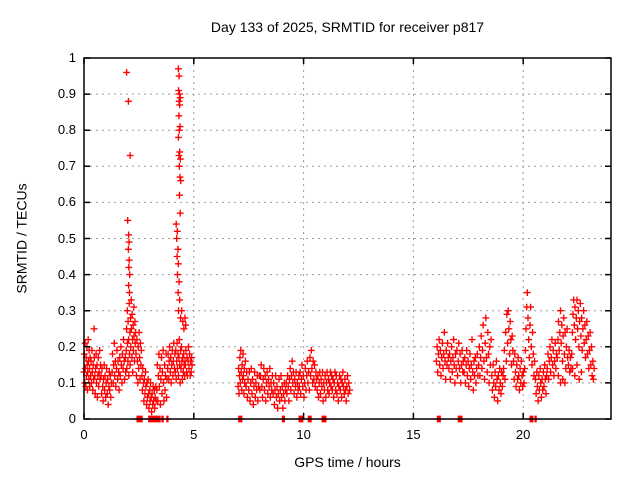  I want to click on y-tick-label: 0.4, so click(66, 274).